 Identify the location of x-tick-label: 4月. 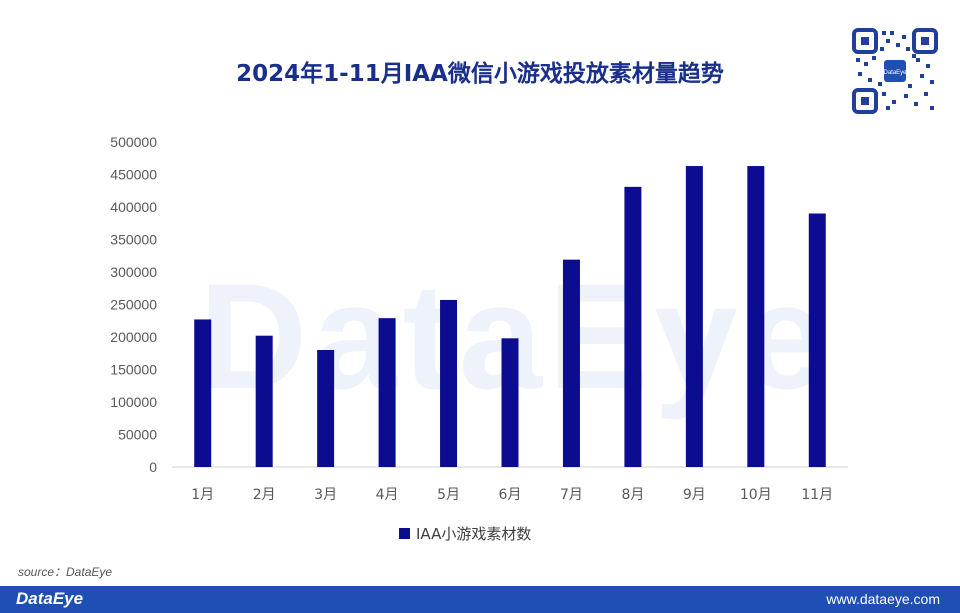
(387, 495).